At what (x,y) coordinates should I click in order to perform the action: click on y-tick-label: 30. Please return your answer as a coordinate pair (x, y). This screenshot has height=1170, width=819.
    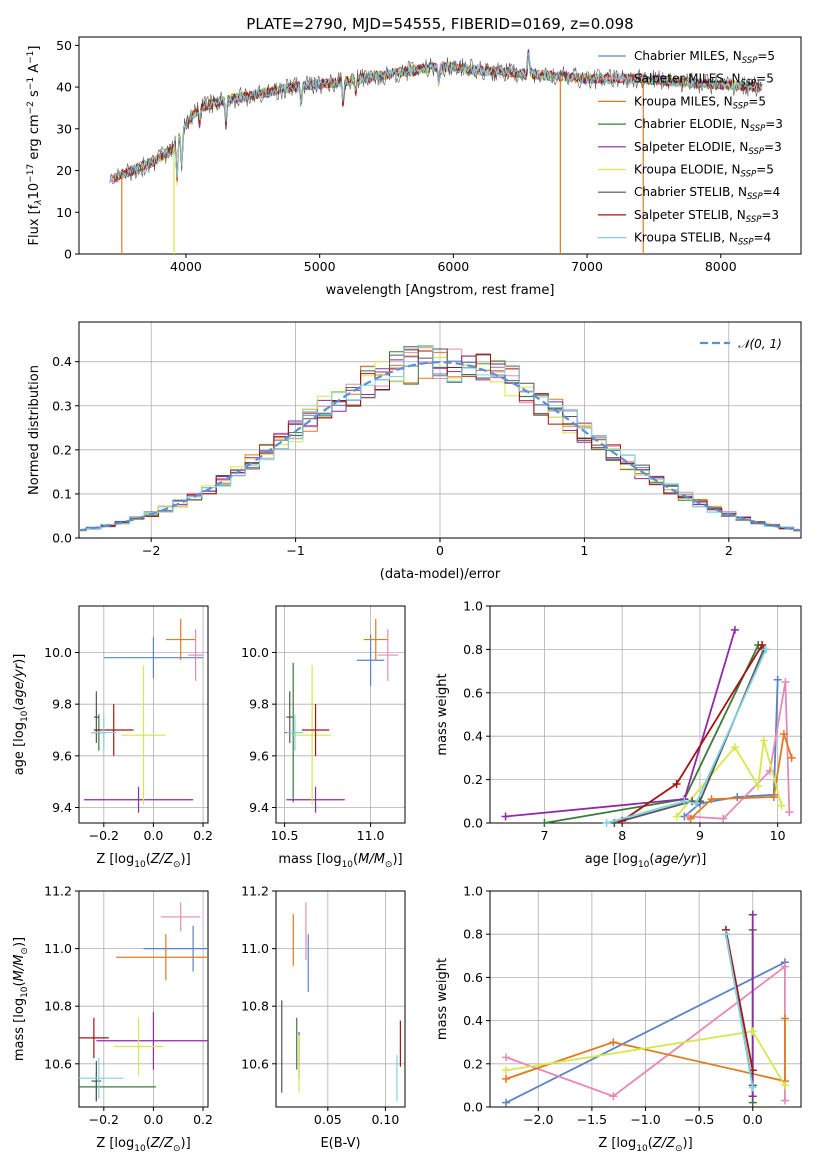
    Looking at the image, I should click on (64, 128).